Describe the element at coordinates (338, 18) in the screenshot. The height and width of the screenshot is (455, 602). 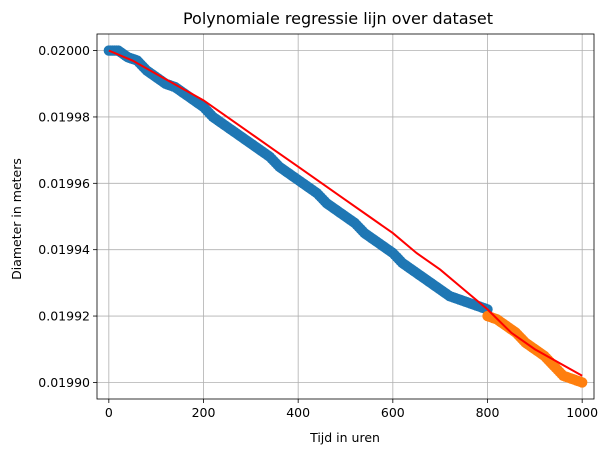
I see `chart-title: Polynomiale regressie lijn over dataset` at that location.